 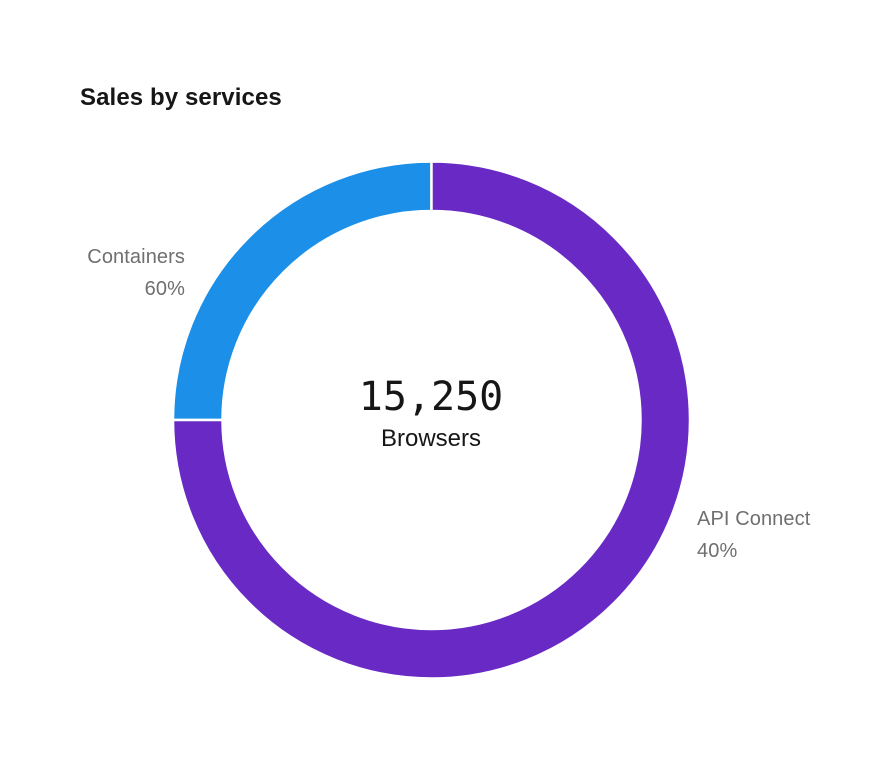 I want to click on segment-percent-label: 60%, so click(x=164, y=289).